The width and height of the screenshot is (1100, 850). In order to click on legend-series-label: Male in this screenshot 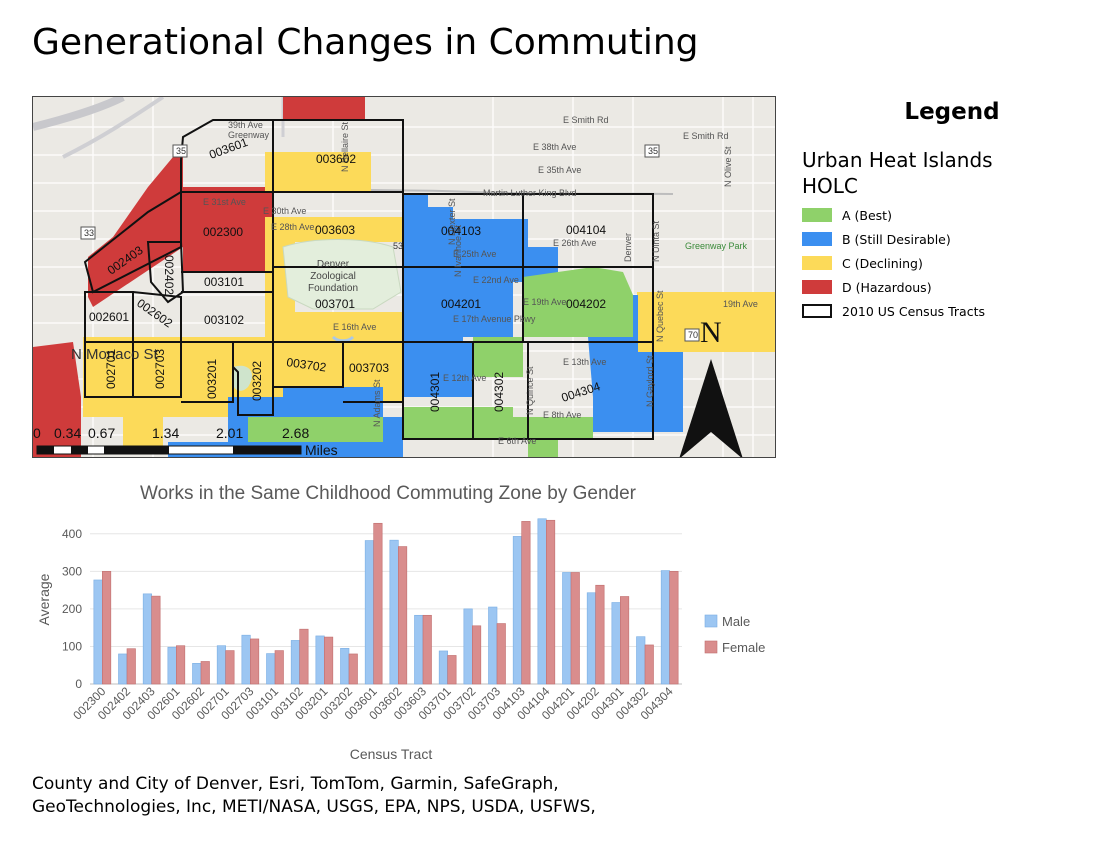, I will do `click(736, 621)`.